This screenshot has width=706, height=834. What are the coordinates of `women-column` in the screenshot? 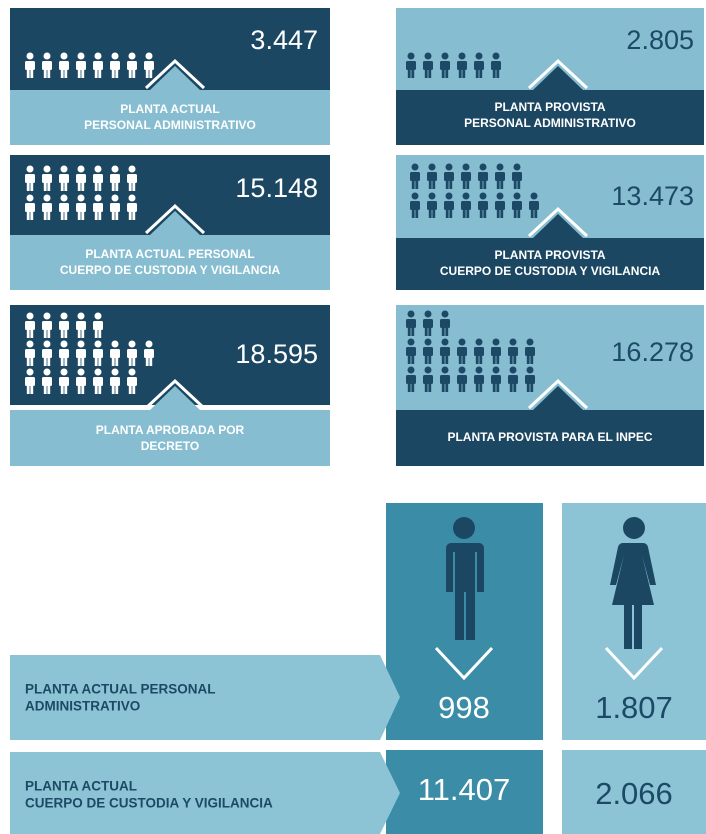 It's located at (634, 792).